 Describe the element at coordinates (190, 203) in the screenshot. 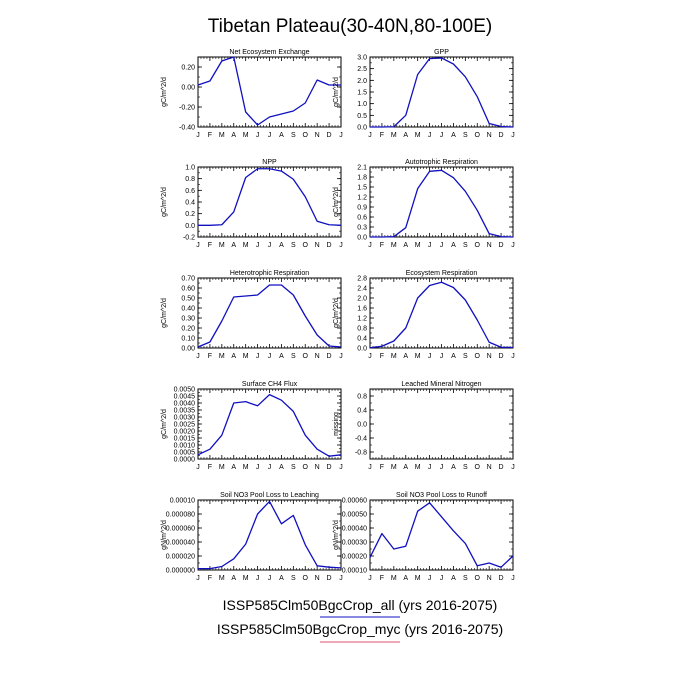

I see `panel-3-ytick-label: 0.4` at that location.